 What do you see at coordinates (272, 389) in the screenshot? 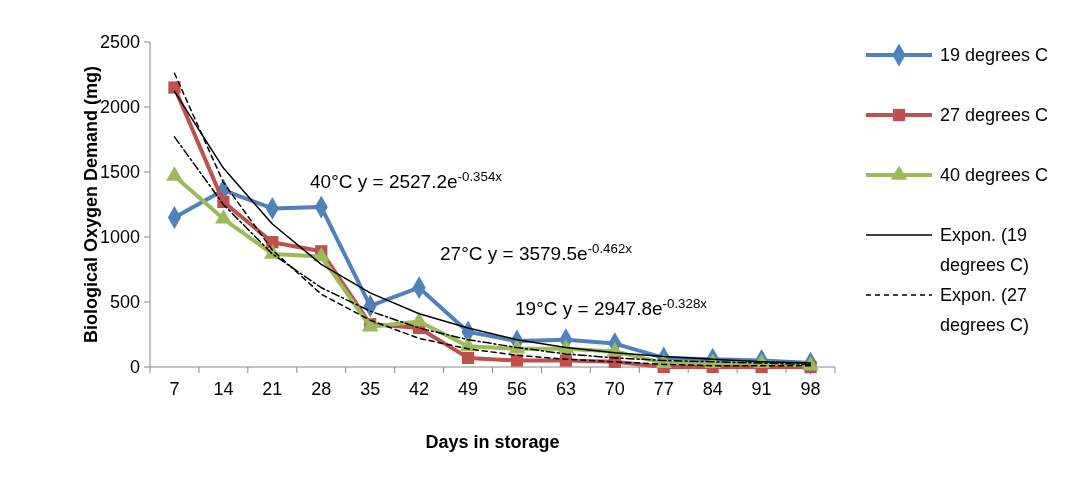
I see `x-tick-label: 21` at bounding box center [272, 389].